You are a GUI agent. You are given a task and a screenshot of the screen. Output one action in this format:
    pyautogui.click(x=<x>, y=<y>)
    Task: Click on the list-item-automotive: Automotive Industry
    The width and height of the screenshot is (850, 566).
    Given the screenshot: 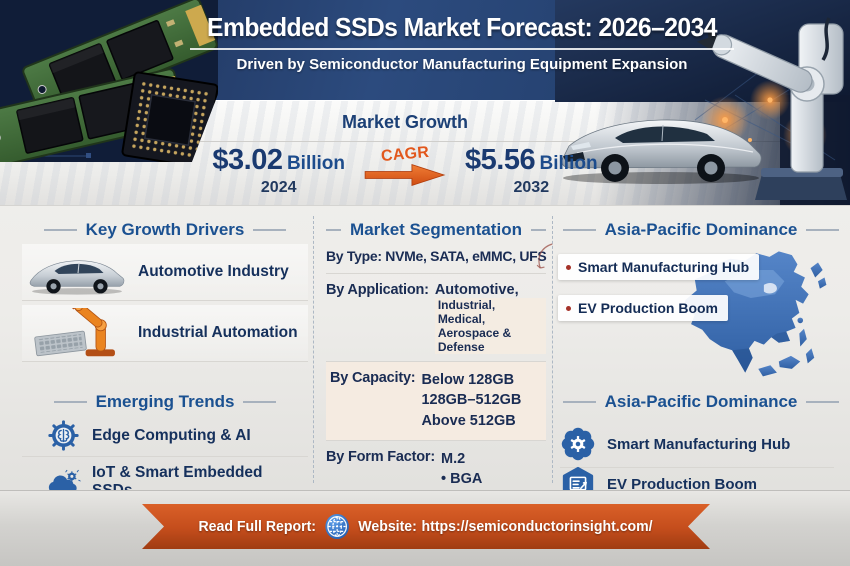 What is the action you would take?
    pyautogui.click(x=165, y=272)
    